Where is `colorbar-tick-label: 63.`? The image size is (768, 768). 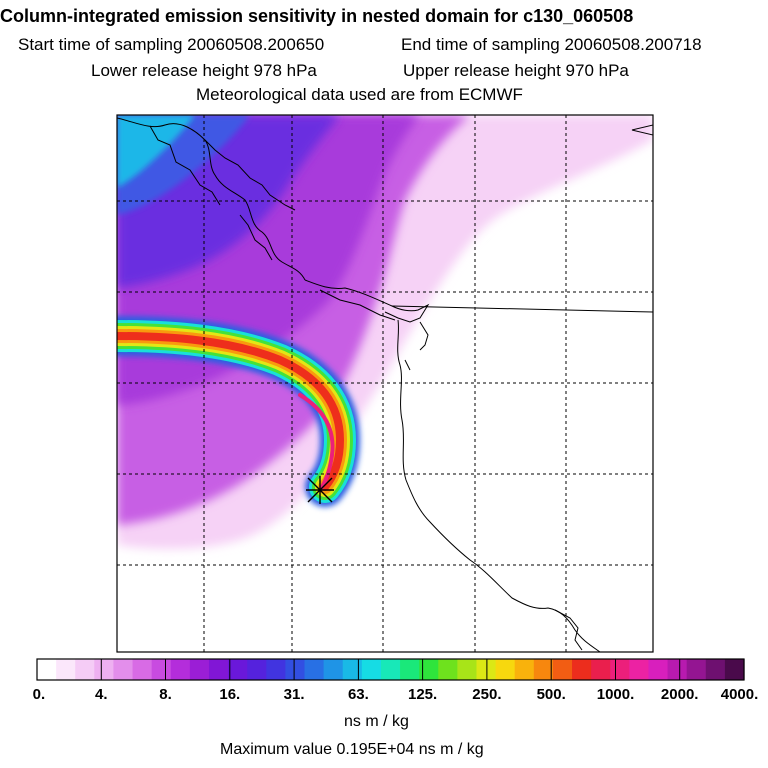 colorbar-tick-label: 63. is located at coordinates (358, 694).